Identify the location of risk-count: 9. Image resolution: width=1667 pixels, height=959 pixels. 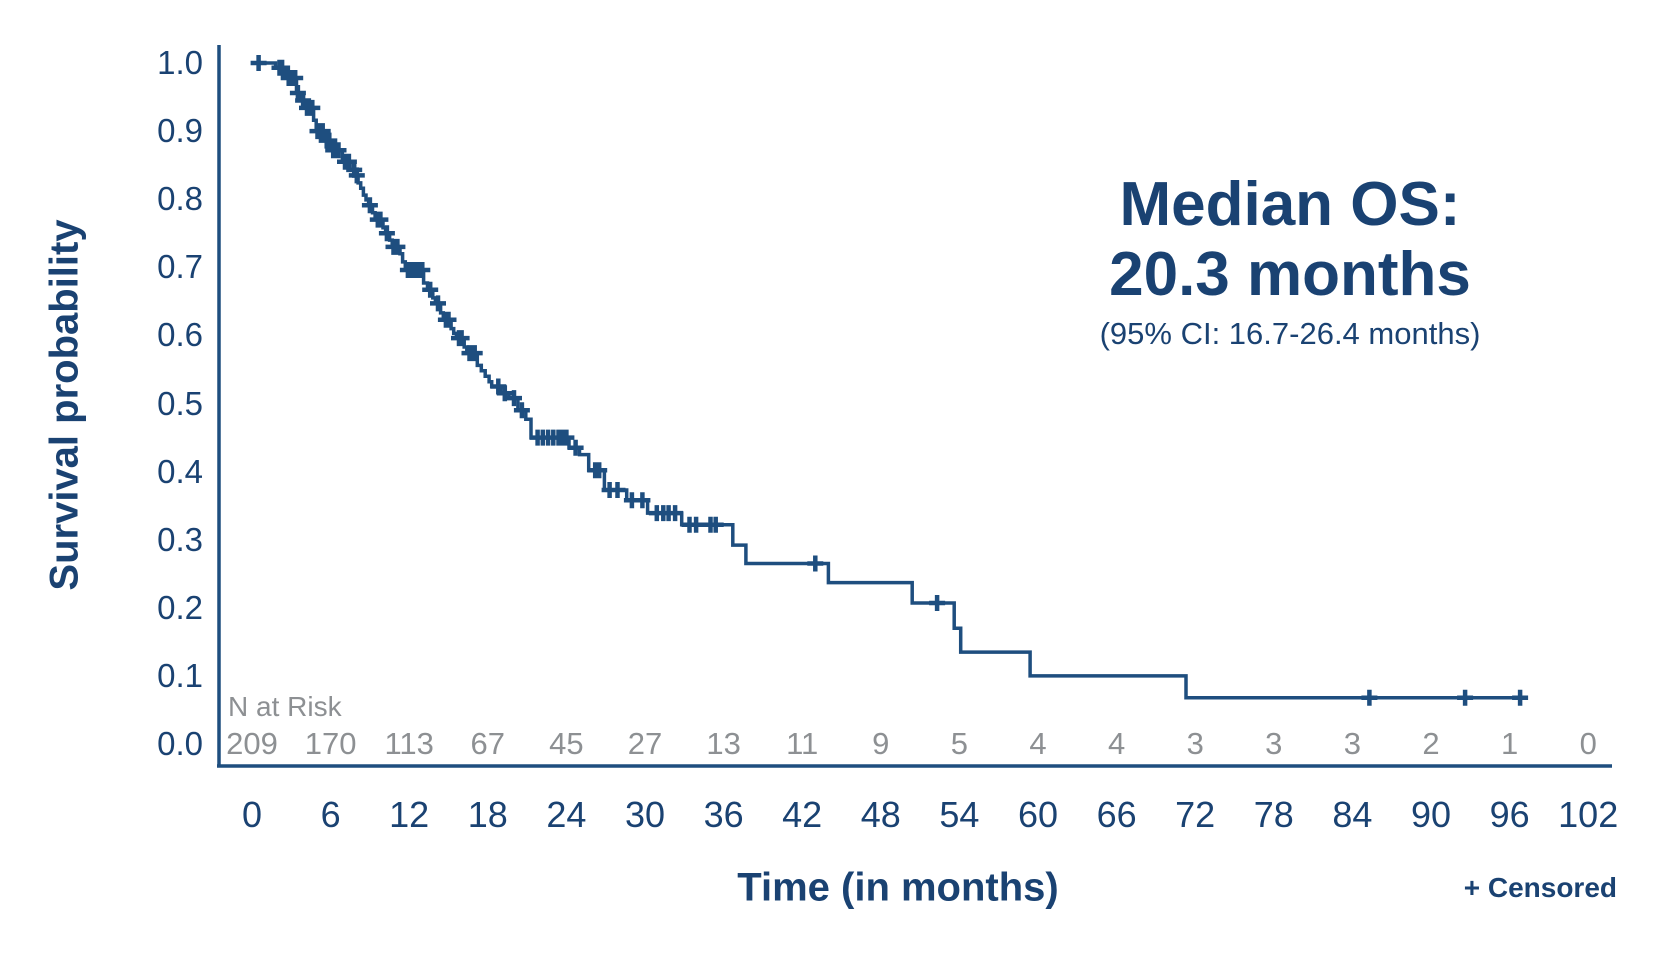
(881, 743).